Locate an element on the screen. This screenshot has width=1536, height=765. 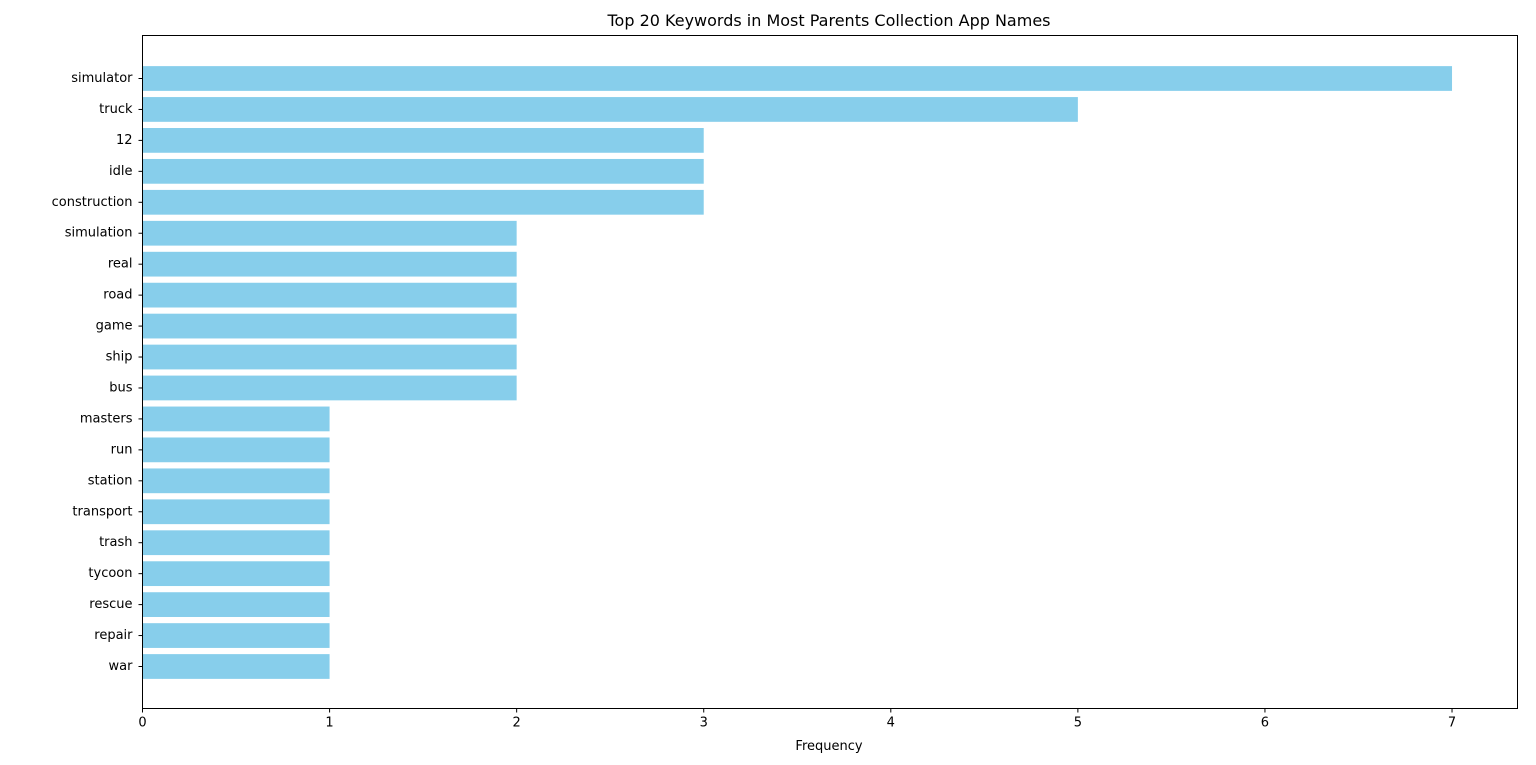
y-tick-label: road is located at coordinates (117, 295).